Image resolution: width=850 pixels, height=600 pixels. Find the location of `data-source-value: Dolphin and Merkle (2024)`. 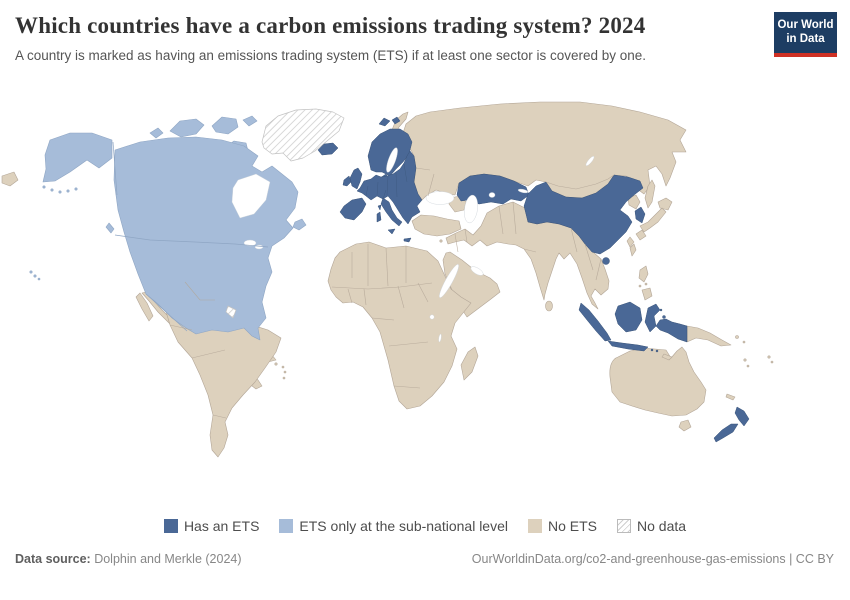

data-source-value: Dolphin and Merkle (2024) is located at coordinates (166, 559).